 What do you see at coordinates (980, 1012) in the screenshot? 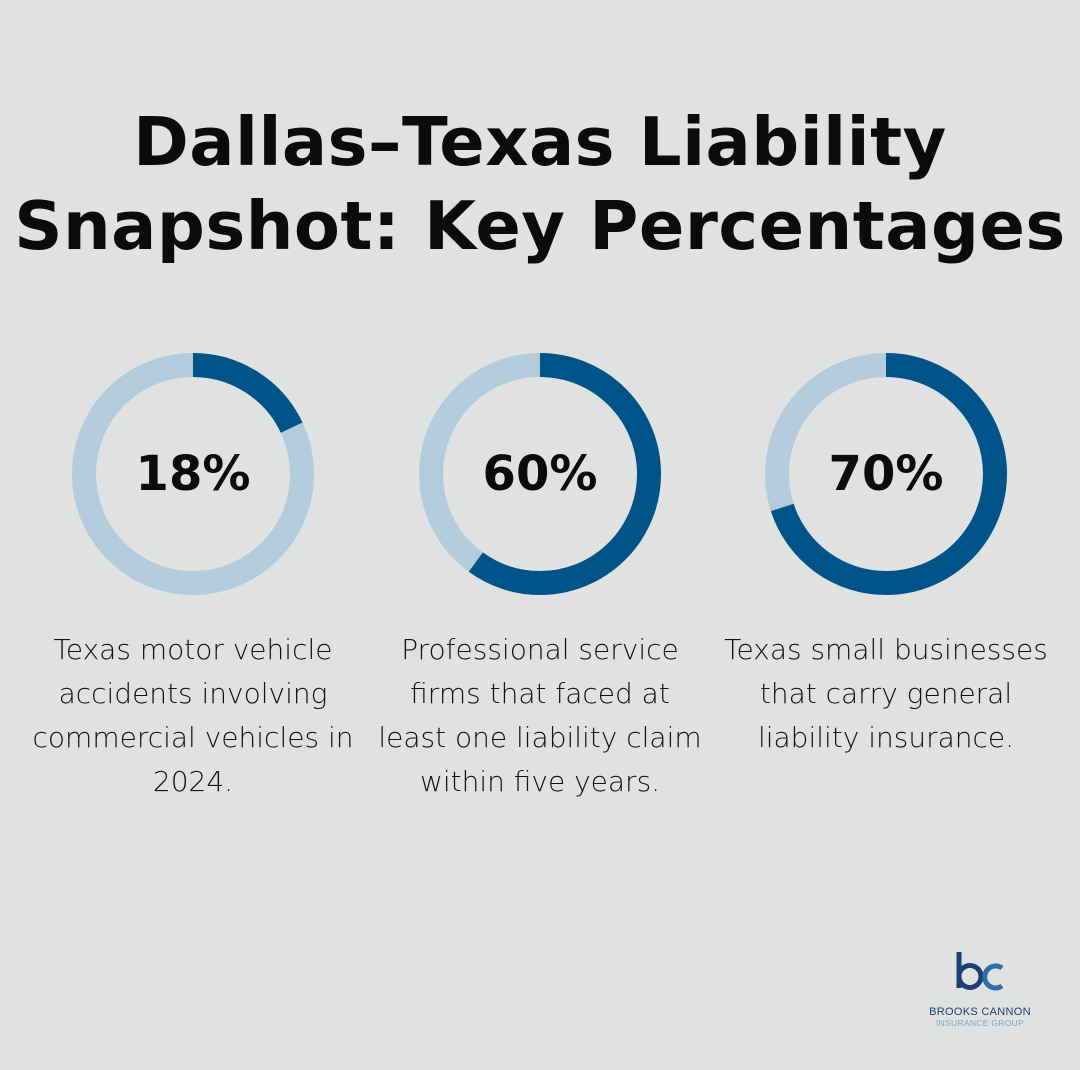
I see `logo-name: BROOKS CANNON` at bounding box center [980, 1012].